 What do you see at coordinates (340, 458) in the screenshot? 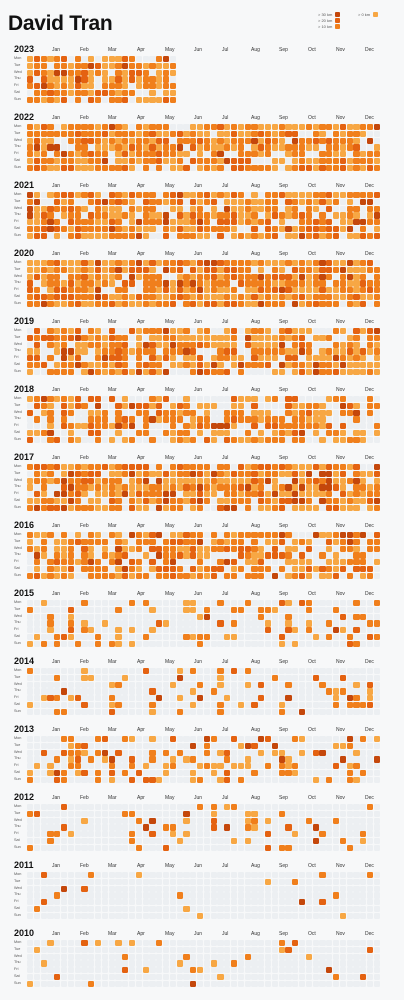
I see `month-label: Nov` at bounding box center [340, 458].